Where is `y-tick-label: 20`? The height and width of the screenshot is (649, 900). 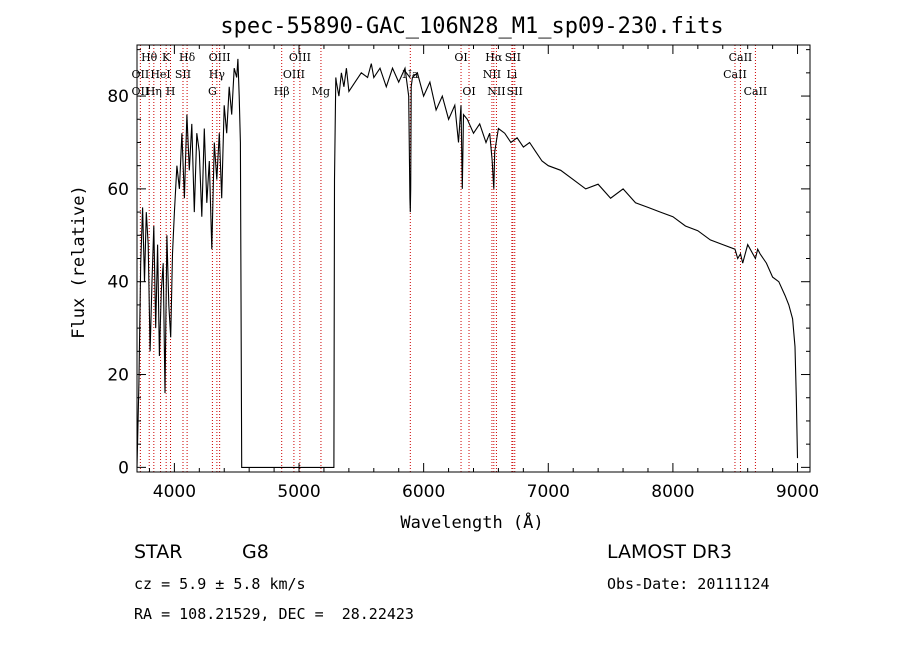 y-tick-label: 20 is located at coordinates (118, 376).